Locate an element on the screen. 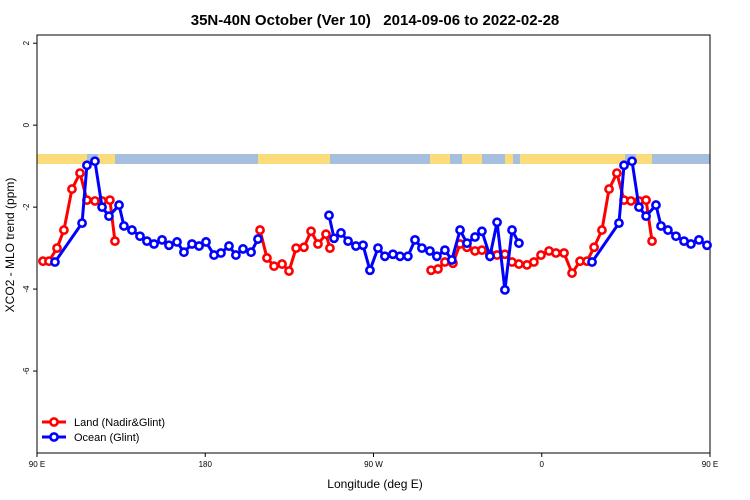 The width and height of the screenshot is (750, 500). surface-strip is located at coordinates (373, 159).